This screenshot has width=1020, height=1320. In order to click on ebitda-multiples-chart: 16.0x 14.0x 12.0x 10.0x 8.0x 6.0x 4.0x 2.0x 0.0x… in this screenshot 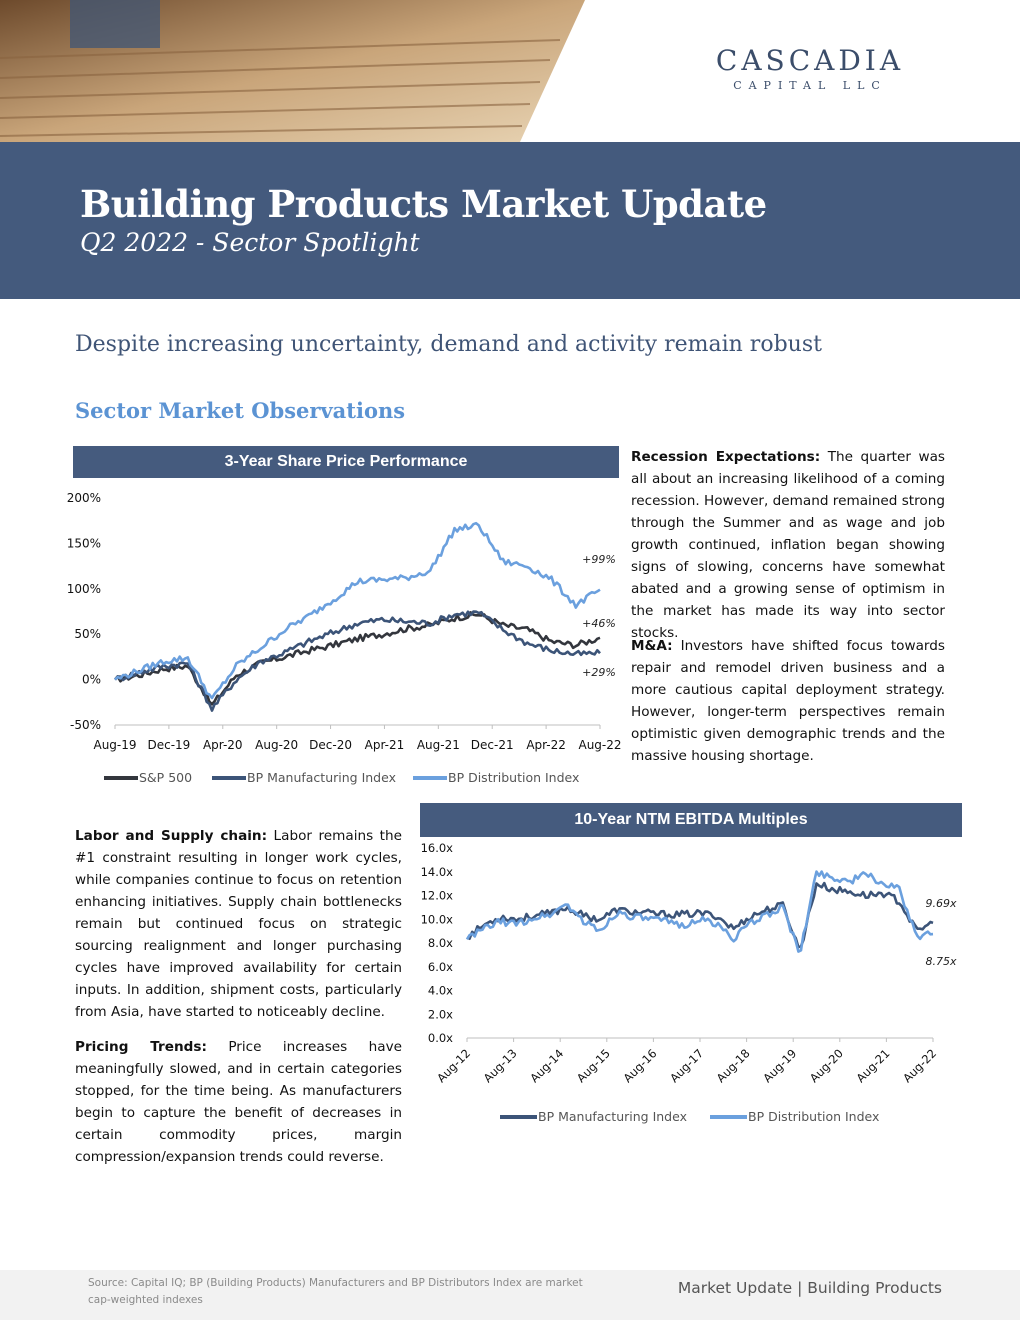, I will do `click(689, 982)`.